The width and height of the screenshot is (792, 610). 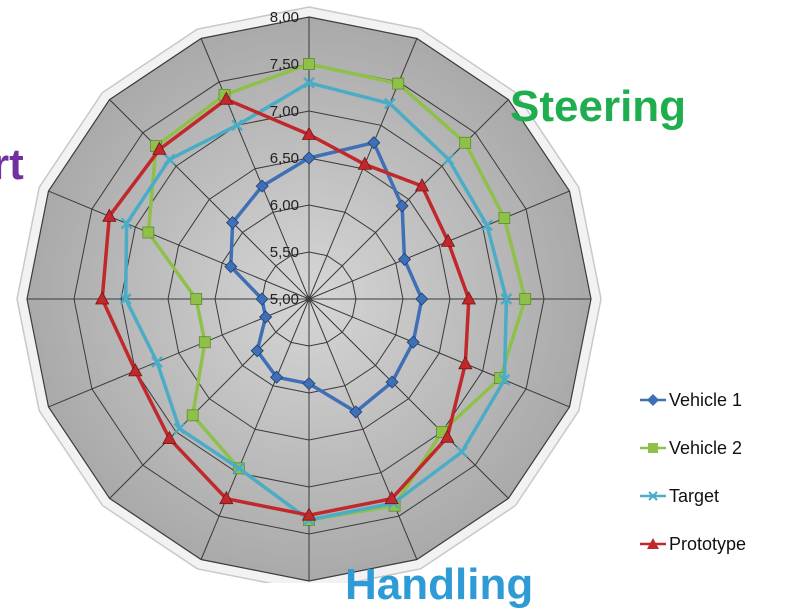 I want to click on legend-item-target: Target, so click(x=693, y=496).